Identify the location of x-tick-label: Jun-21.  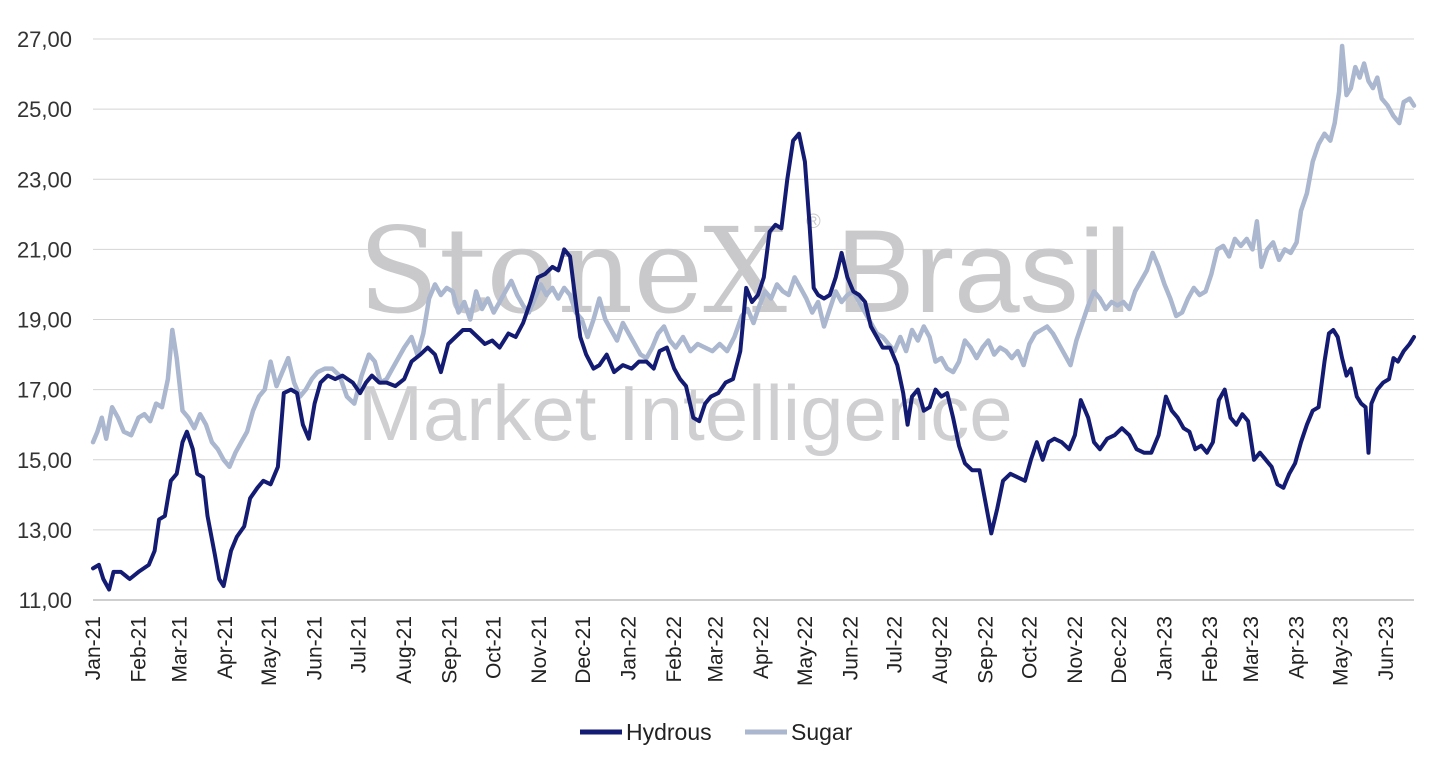
(315, 648).